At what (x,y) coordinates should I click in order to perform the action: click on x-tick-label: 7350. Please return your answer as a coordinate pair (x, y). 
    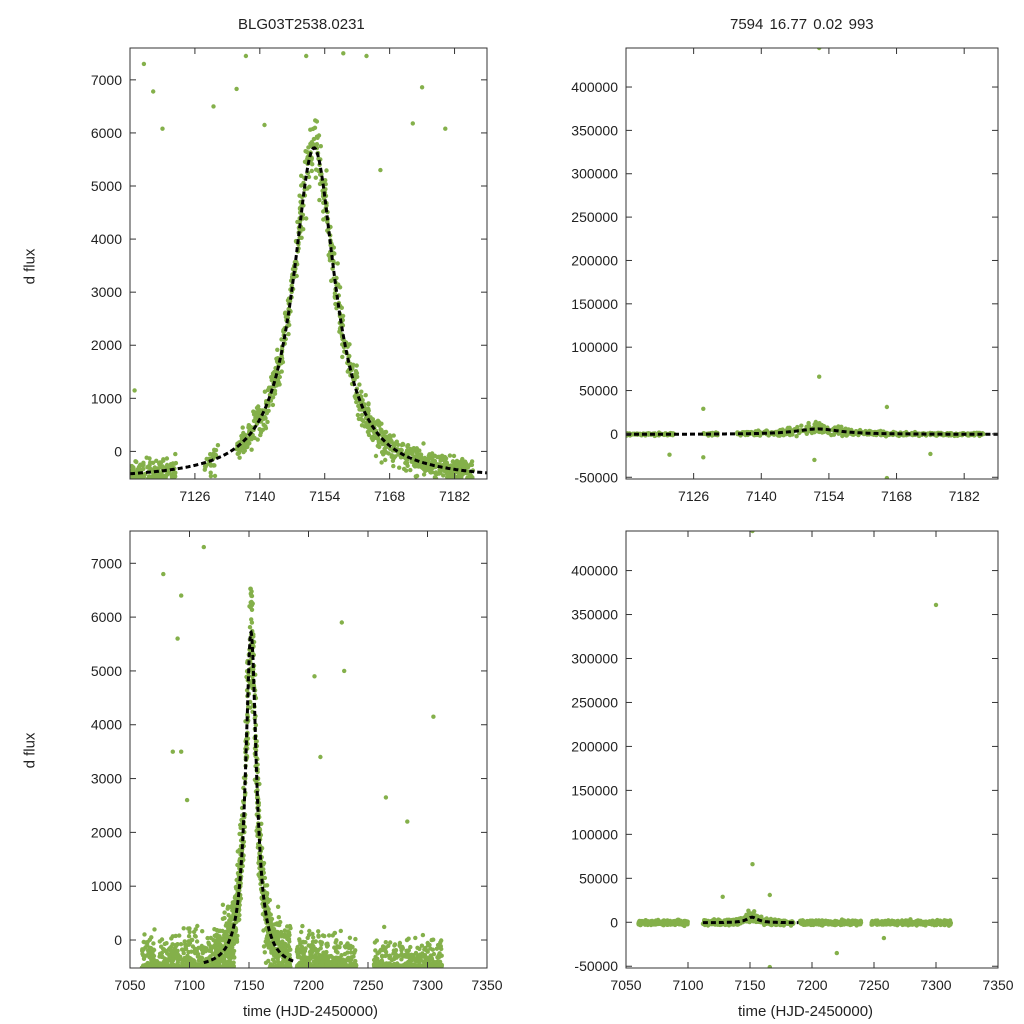
    Looking at the image, I should click on (486, 985).